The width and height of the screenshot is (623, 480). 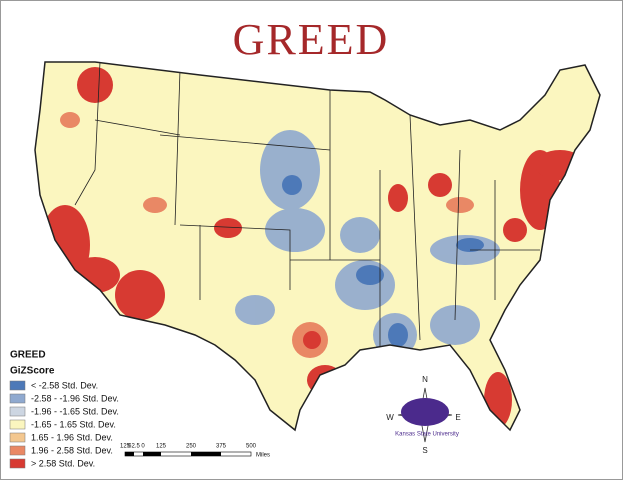 I want to click on legend-label: -1.96 - -1.65 Std. Dev., so click(x=75, y=411).